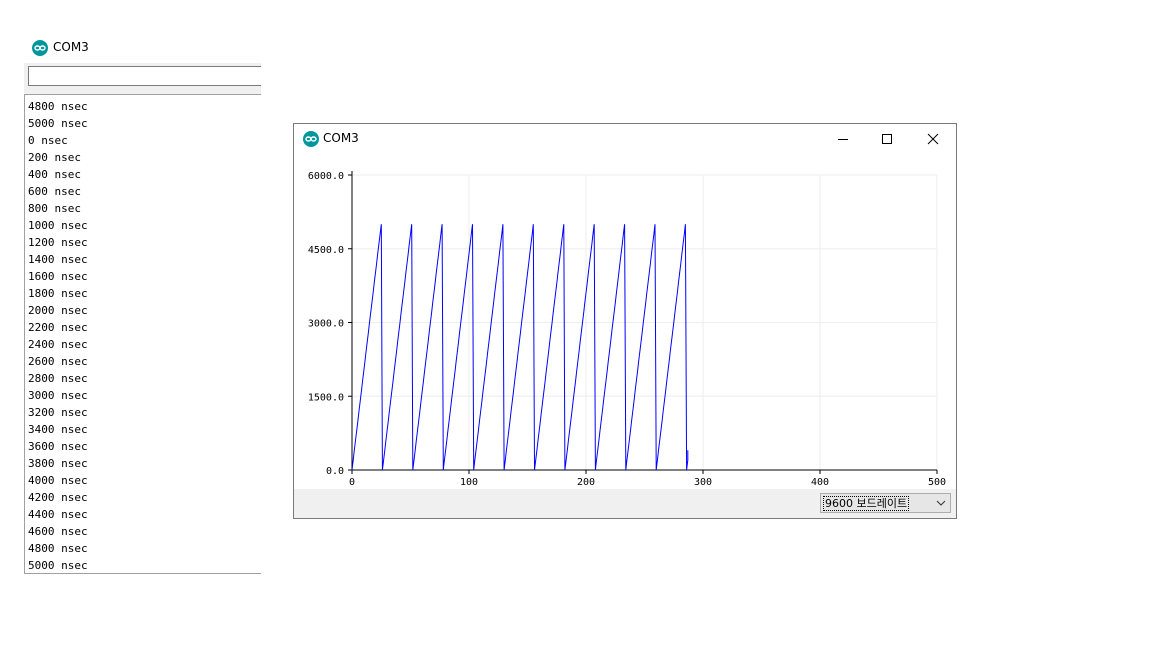 Image resolution: width=1152 pixels, height=648 pixels. Describe the element at coordinates (58, 446) in the screenshot. I see `serial-output-line: 3600 nsec` at that location.